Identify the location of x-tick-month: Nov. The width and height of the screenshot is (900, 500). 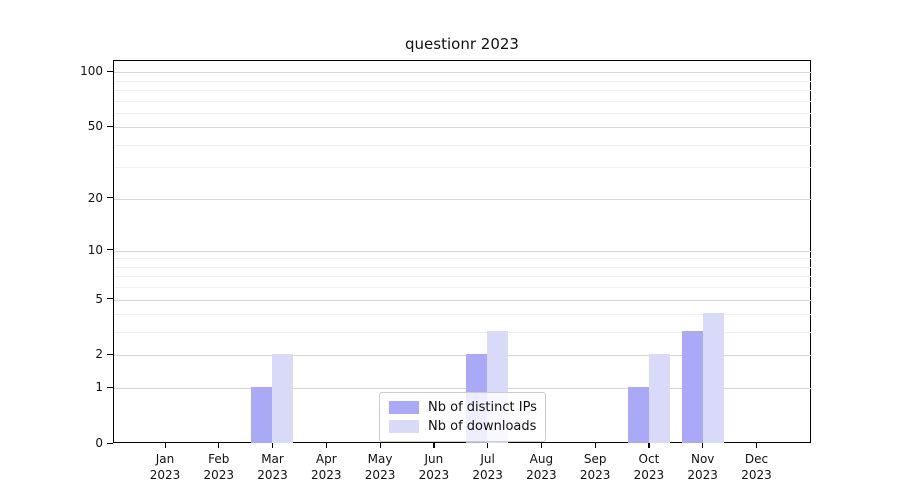
(702, 459).